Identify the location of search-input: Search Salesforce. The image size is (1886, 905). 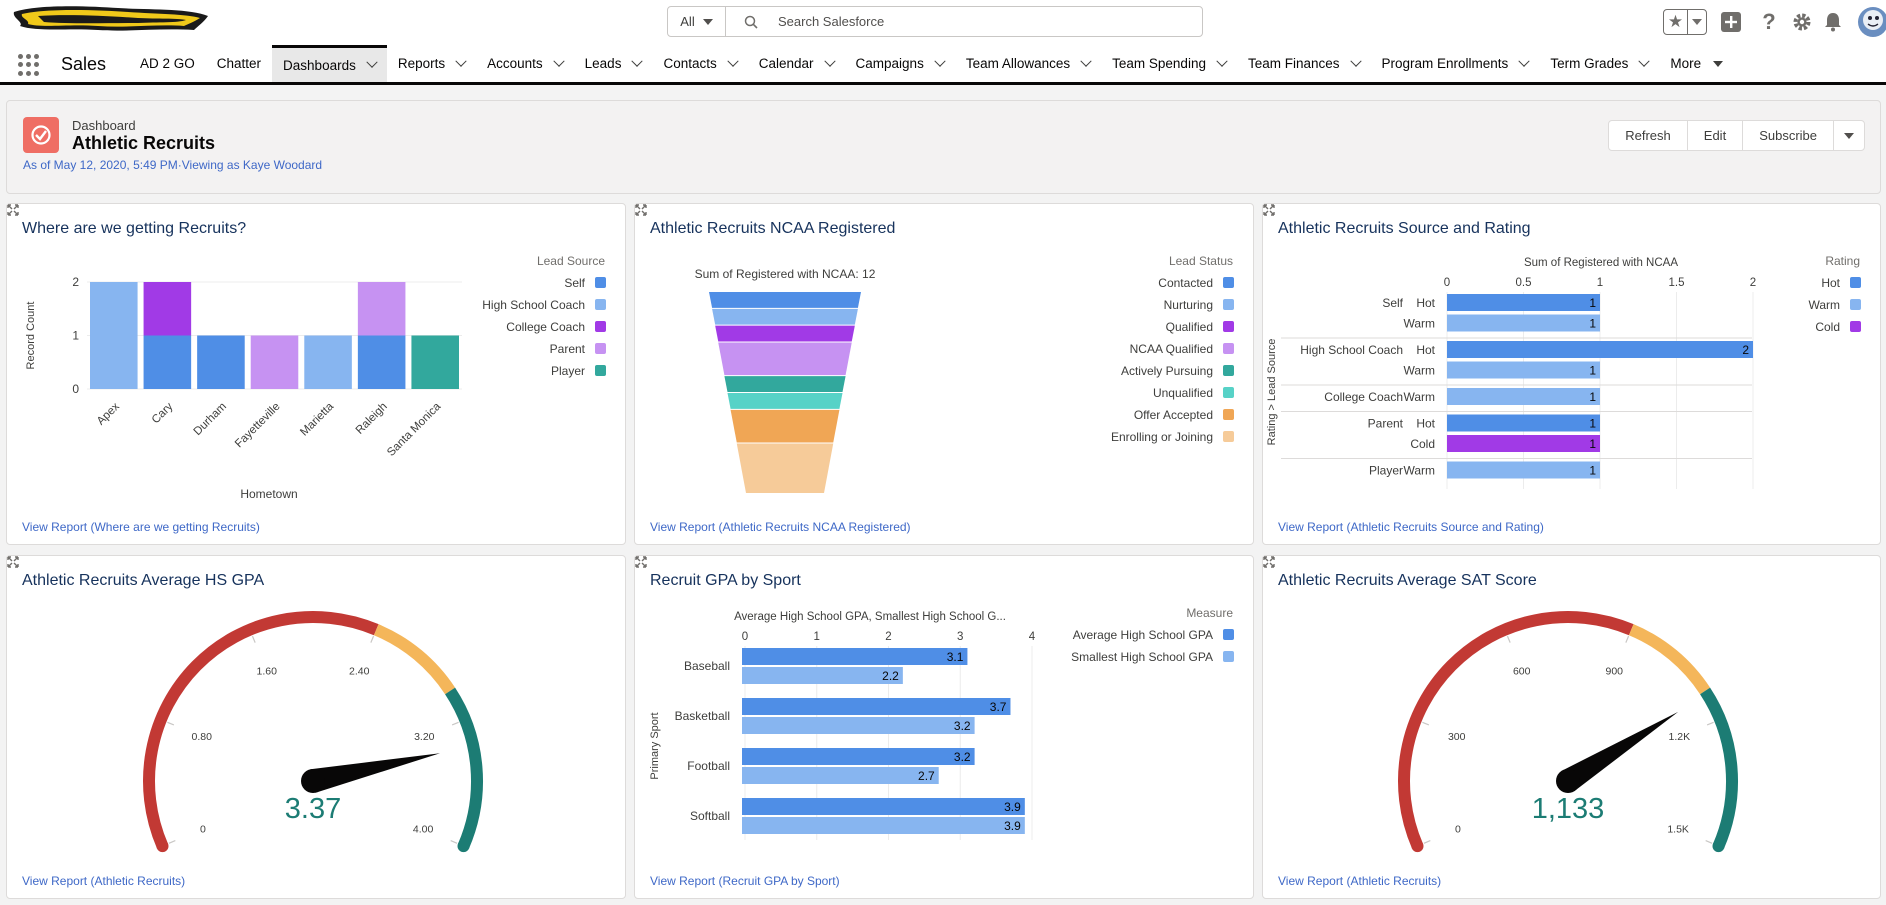
(831, 21).